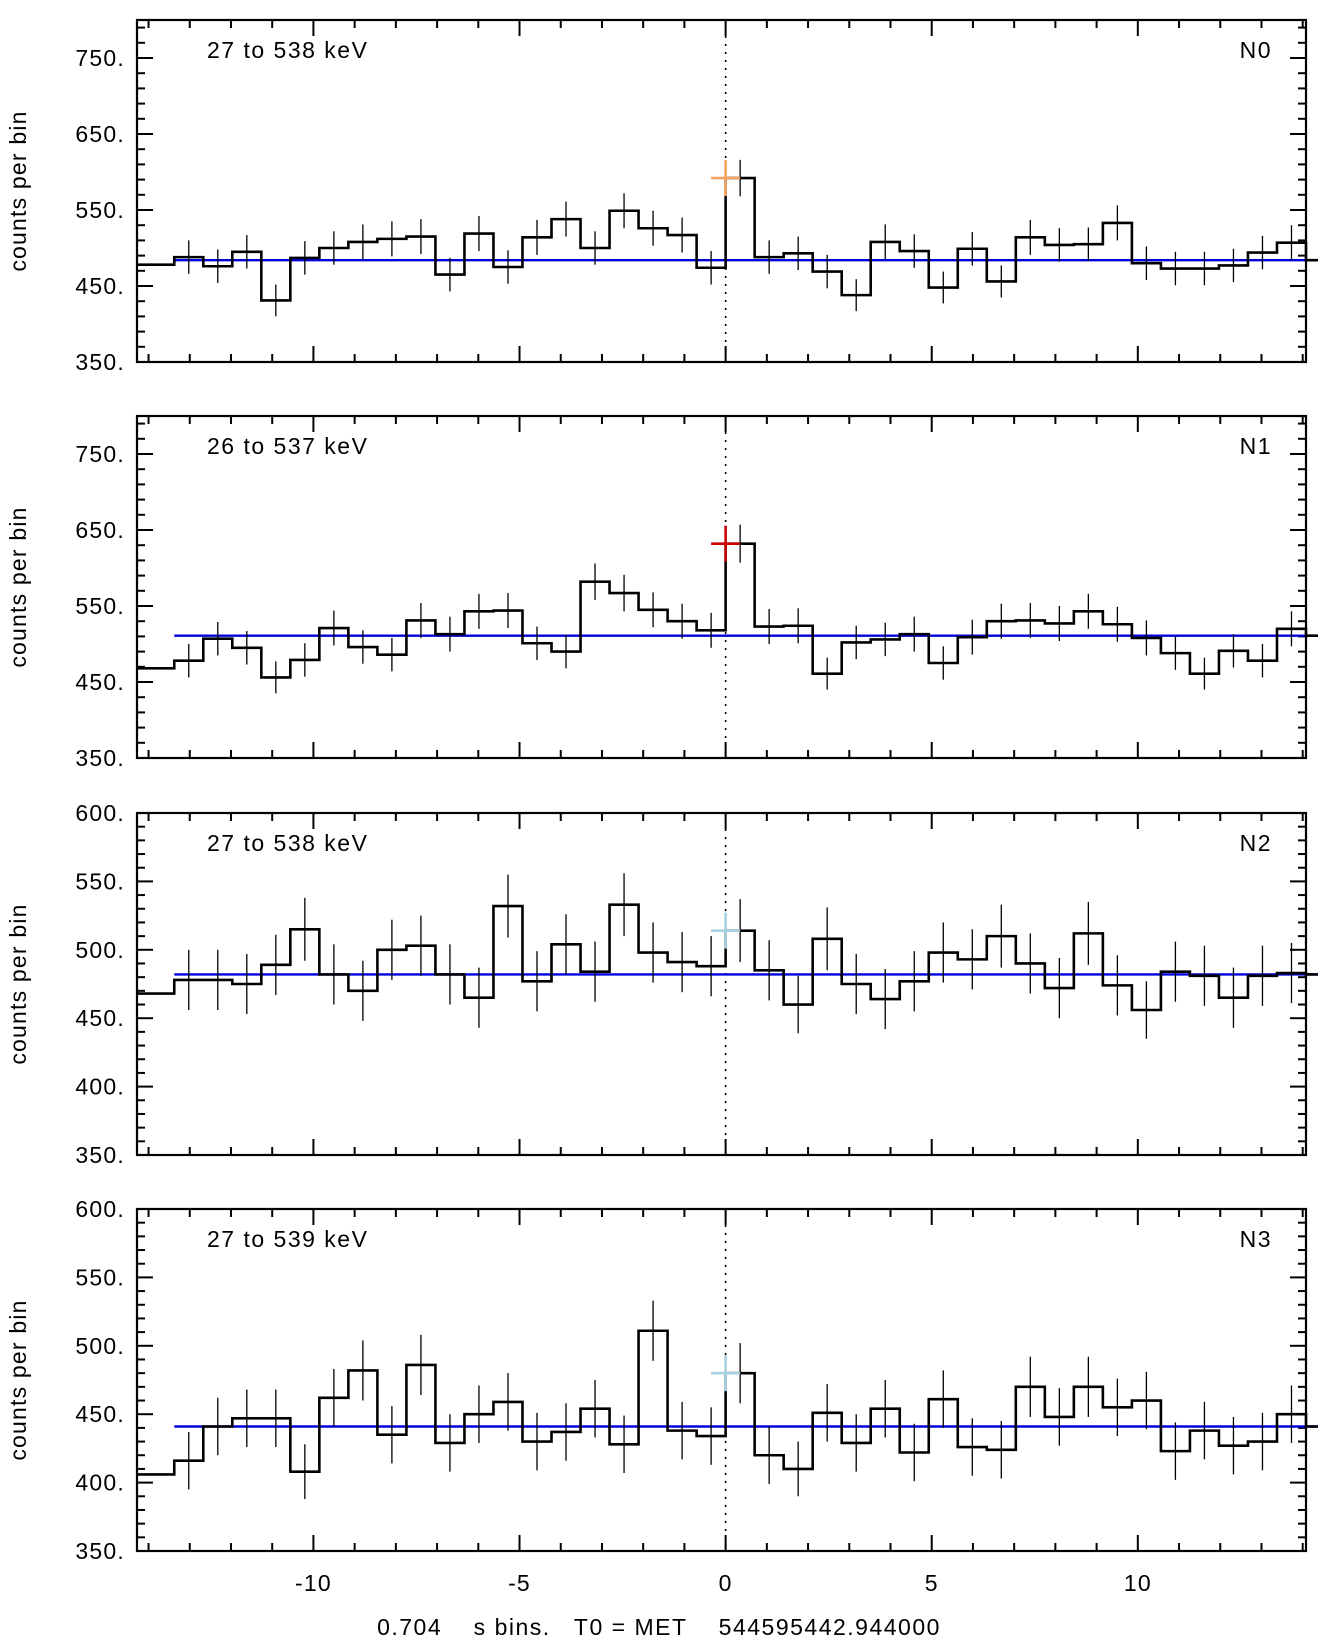 Image resolution: width=1318 pixels, height=1643 pixels. What do you see at coordinates (1256, 50) in the screenshot?
I see `detector-label: N0` at bounding box center [1256, 50].